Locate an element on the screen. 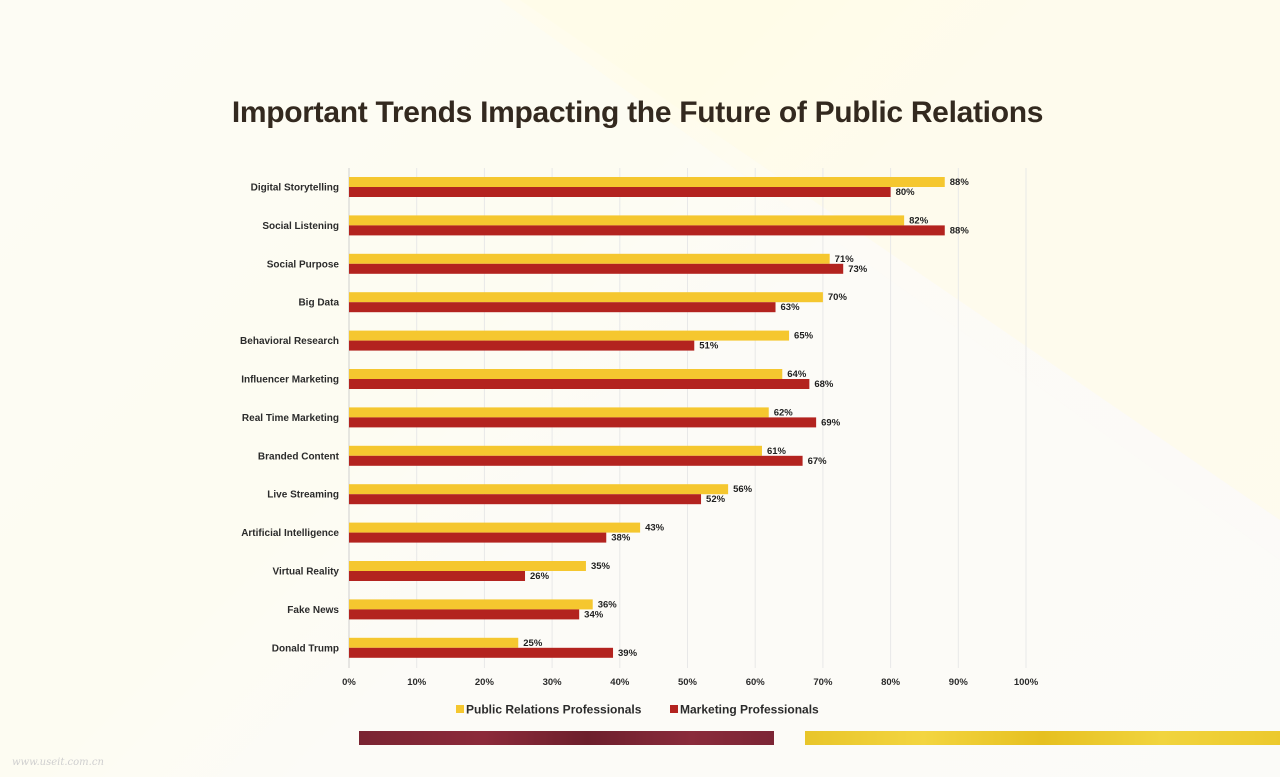  x-tick-label: 80% is located at coordinates (891, 682).